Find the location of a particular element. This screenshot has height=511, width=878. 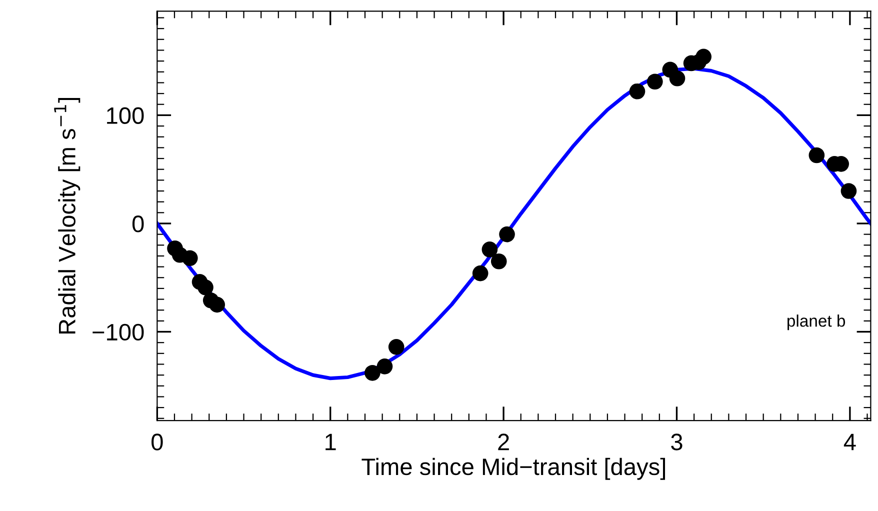

x-tick-label: 2 is located at coordinates (503, 442).